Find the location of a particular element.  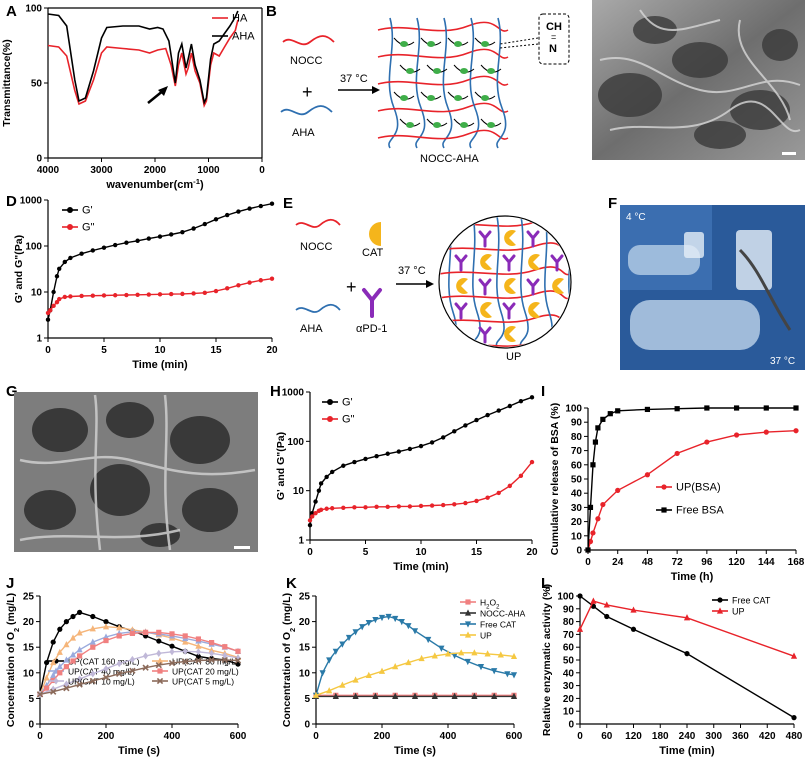

panel-letter-h: H is located at coordinates (275, 391).